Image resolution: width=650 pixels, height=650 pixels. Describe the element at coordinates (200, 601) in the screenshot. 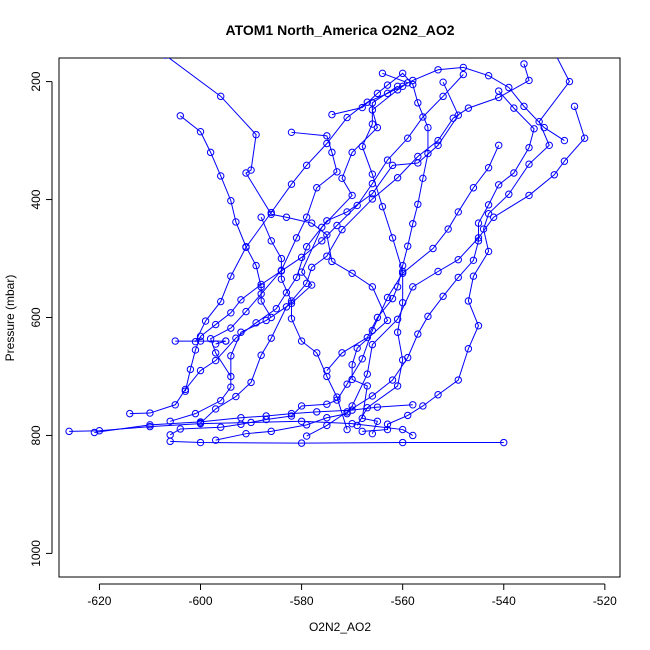

I see `x-tick-label: -600` at that location.